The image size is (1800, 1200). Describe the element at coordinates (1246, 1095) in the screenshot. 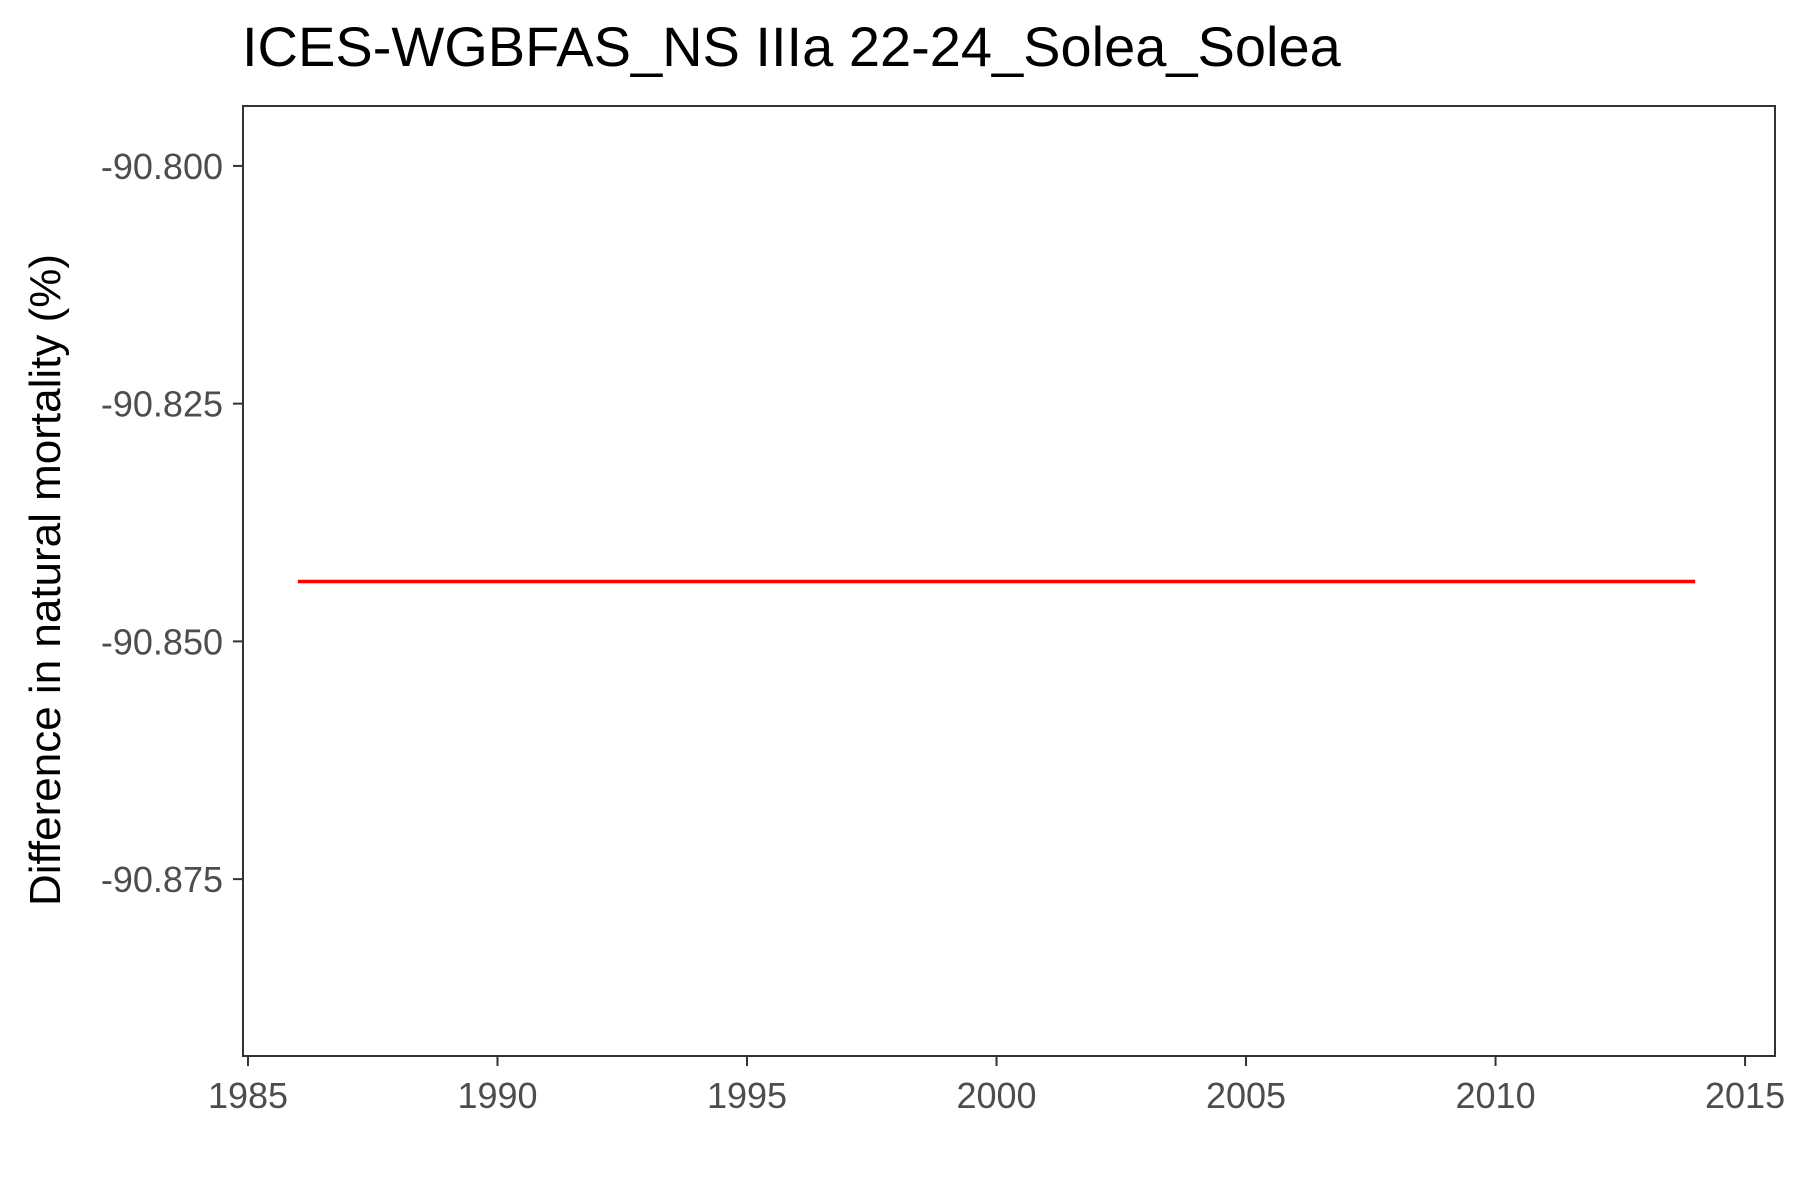

I see `x-tick-label: 2005` at that location.